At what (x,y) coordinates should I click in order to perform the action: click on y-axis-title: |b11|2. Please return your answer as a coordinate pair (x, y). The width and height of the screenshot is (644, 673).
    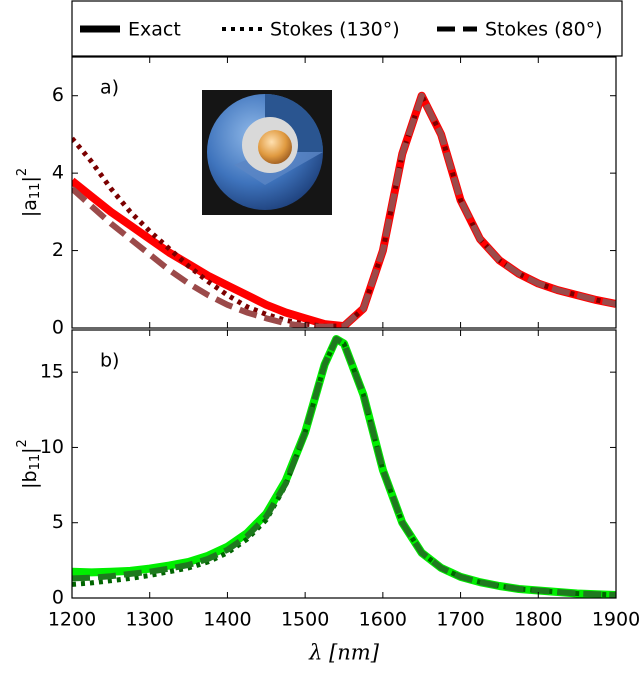
    Looking at the image, I should click on (29, 464).